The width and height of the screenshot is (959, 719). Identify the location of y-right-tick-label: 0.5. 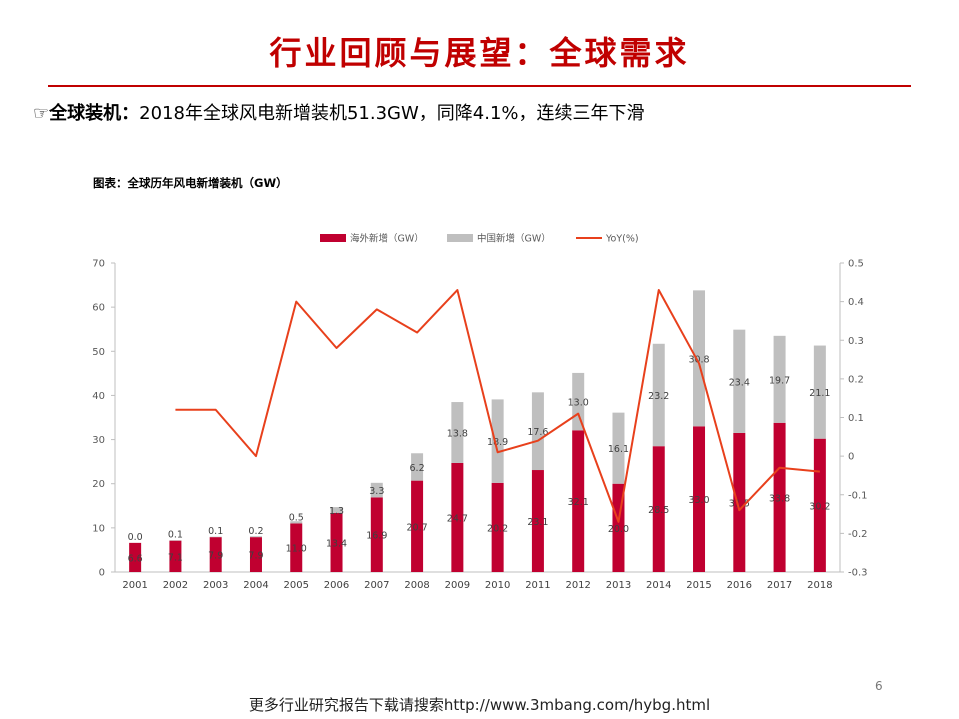
(856, 264).